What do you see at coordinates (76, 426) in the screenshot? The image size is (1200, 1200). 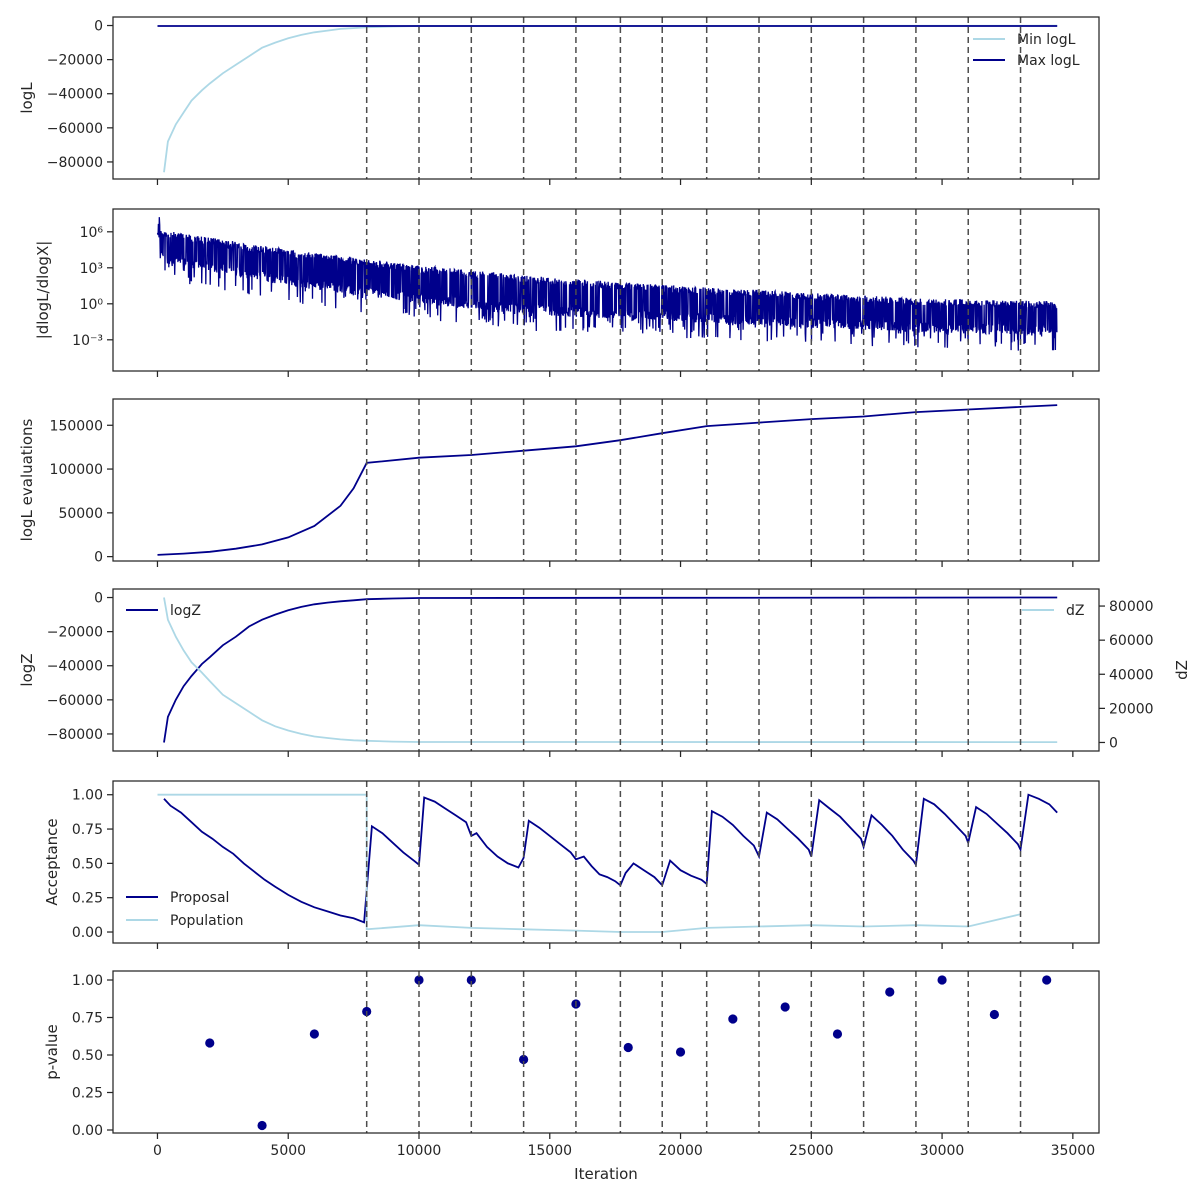 I see `y-tick-label: 150000` at bounding box center [76, 426].